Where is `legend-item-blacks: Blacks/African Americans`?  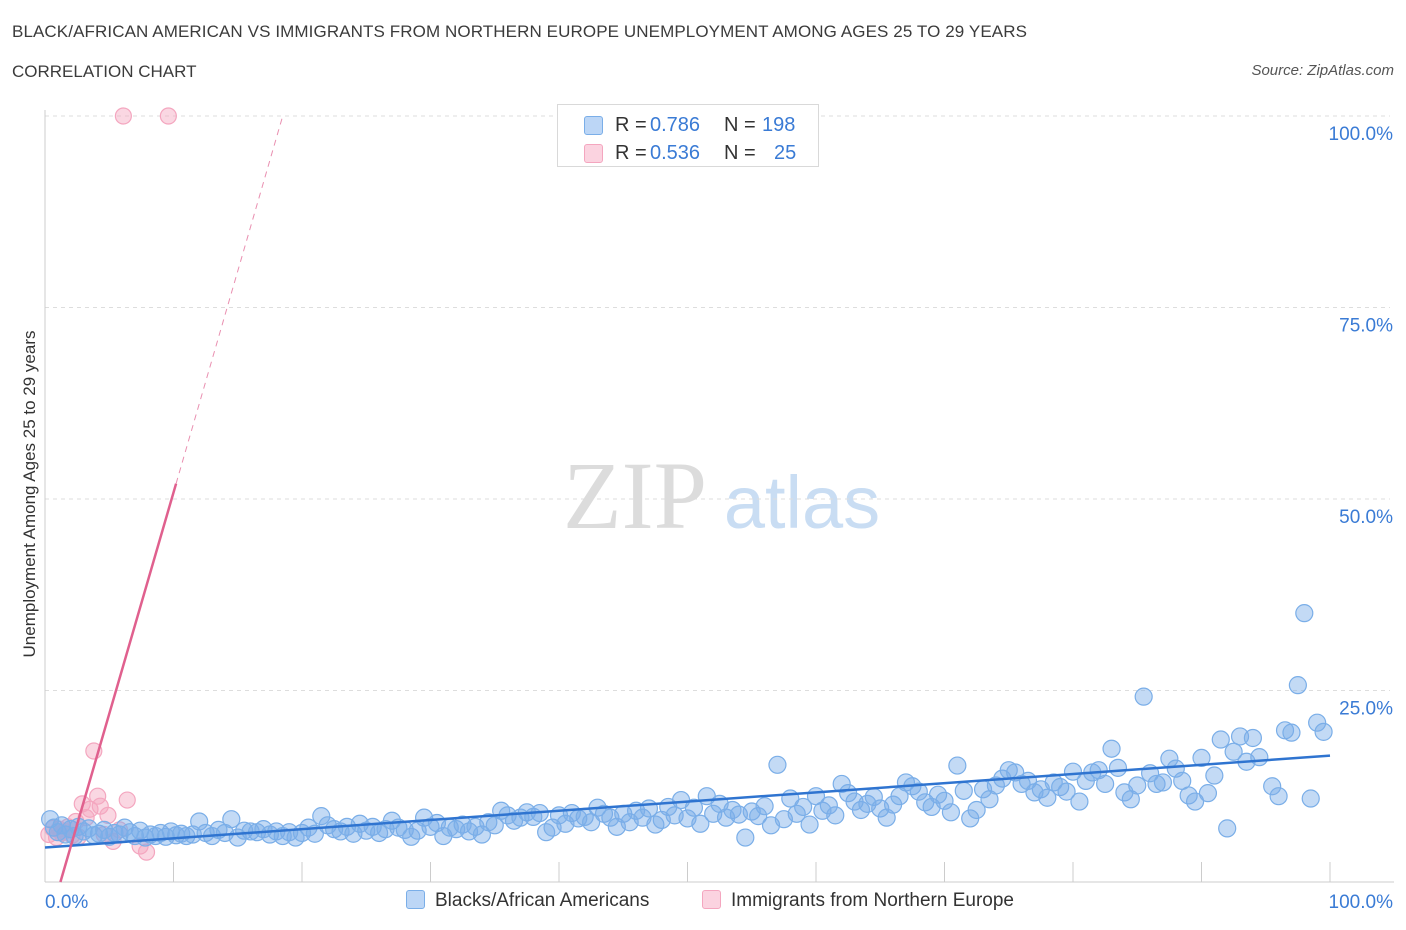 legend-item-blacks: Blacks/African Americans is located at coordinates (527, 901).